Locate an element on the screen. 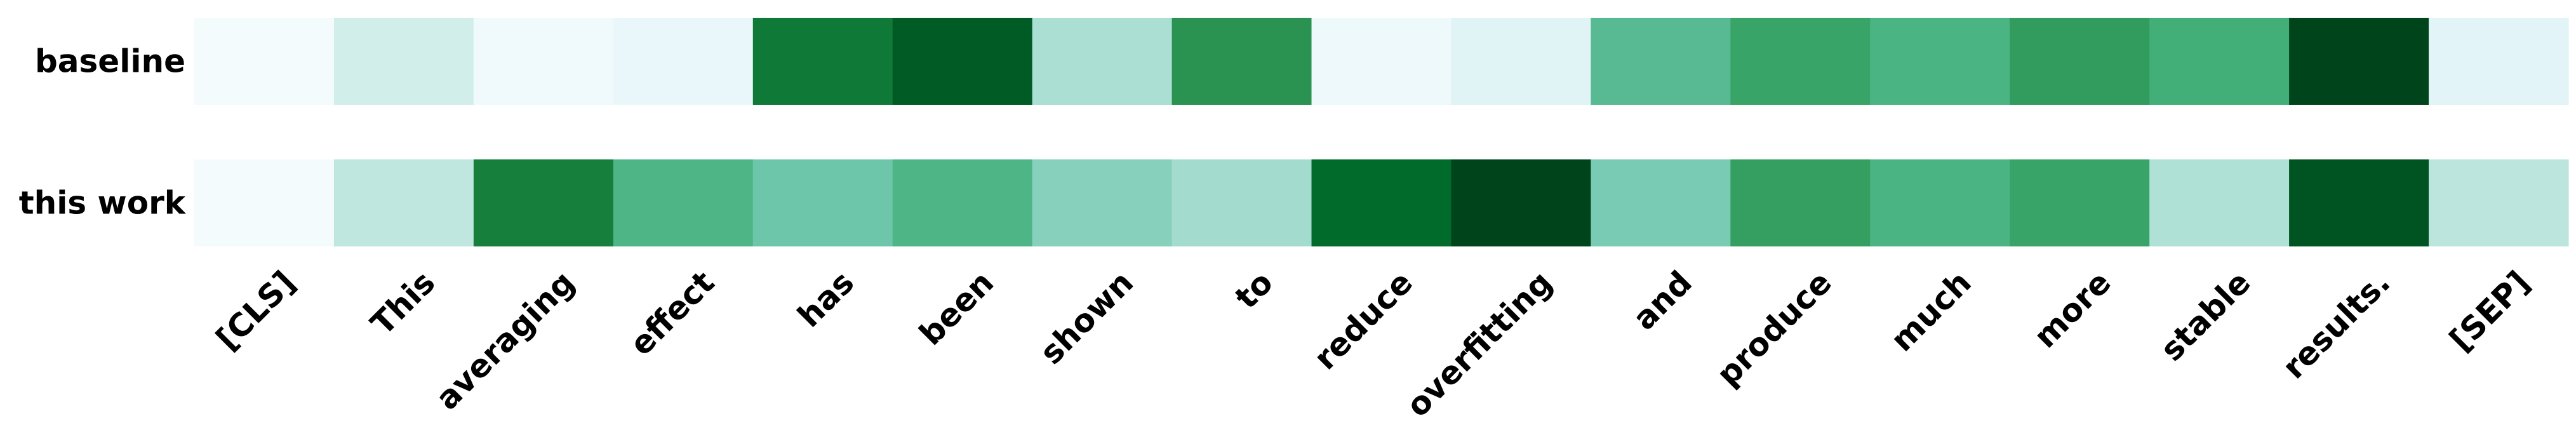 Image resolution: width=2576 pixels, height=430 pixels. column-tick-label: averaging is located at coordinates (505, 340).